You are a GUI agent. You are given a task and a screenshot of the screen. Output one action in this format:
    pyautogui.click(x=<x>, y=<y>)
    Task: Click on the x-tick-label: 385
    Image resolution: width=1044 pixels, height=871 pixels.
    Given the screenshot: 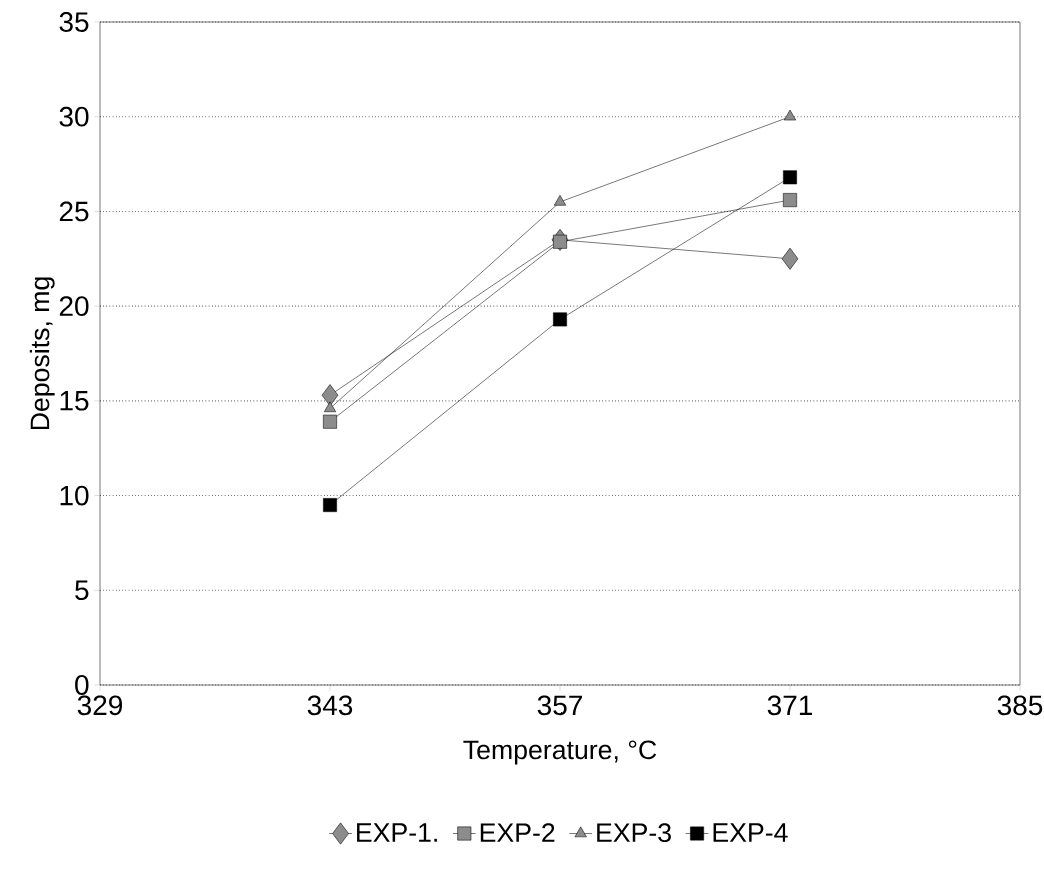 What is the action you would take?
    pyautogui.click(x=1020, y=705)
    